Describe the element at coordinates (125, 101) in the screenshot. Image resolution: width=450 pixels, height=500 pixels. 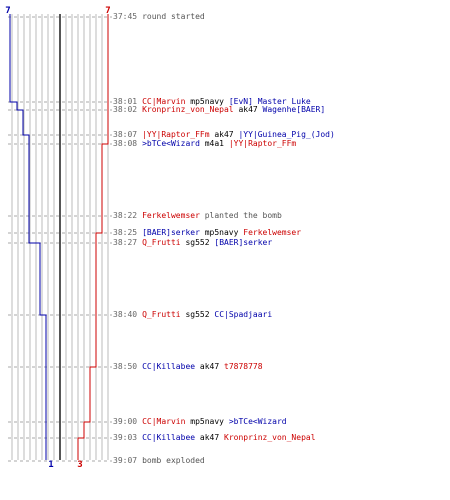
I see `event-time: 38:01` at that location.